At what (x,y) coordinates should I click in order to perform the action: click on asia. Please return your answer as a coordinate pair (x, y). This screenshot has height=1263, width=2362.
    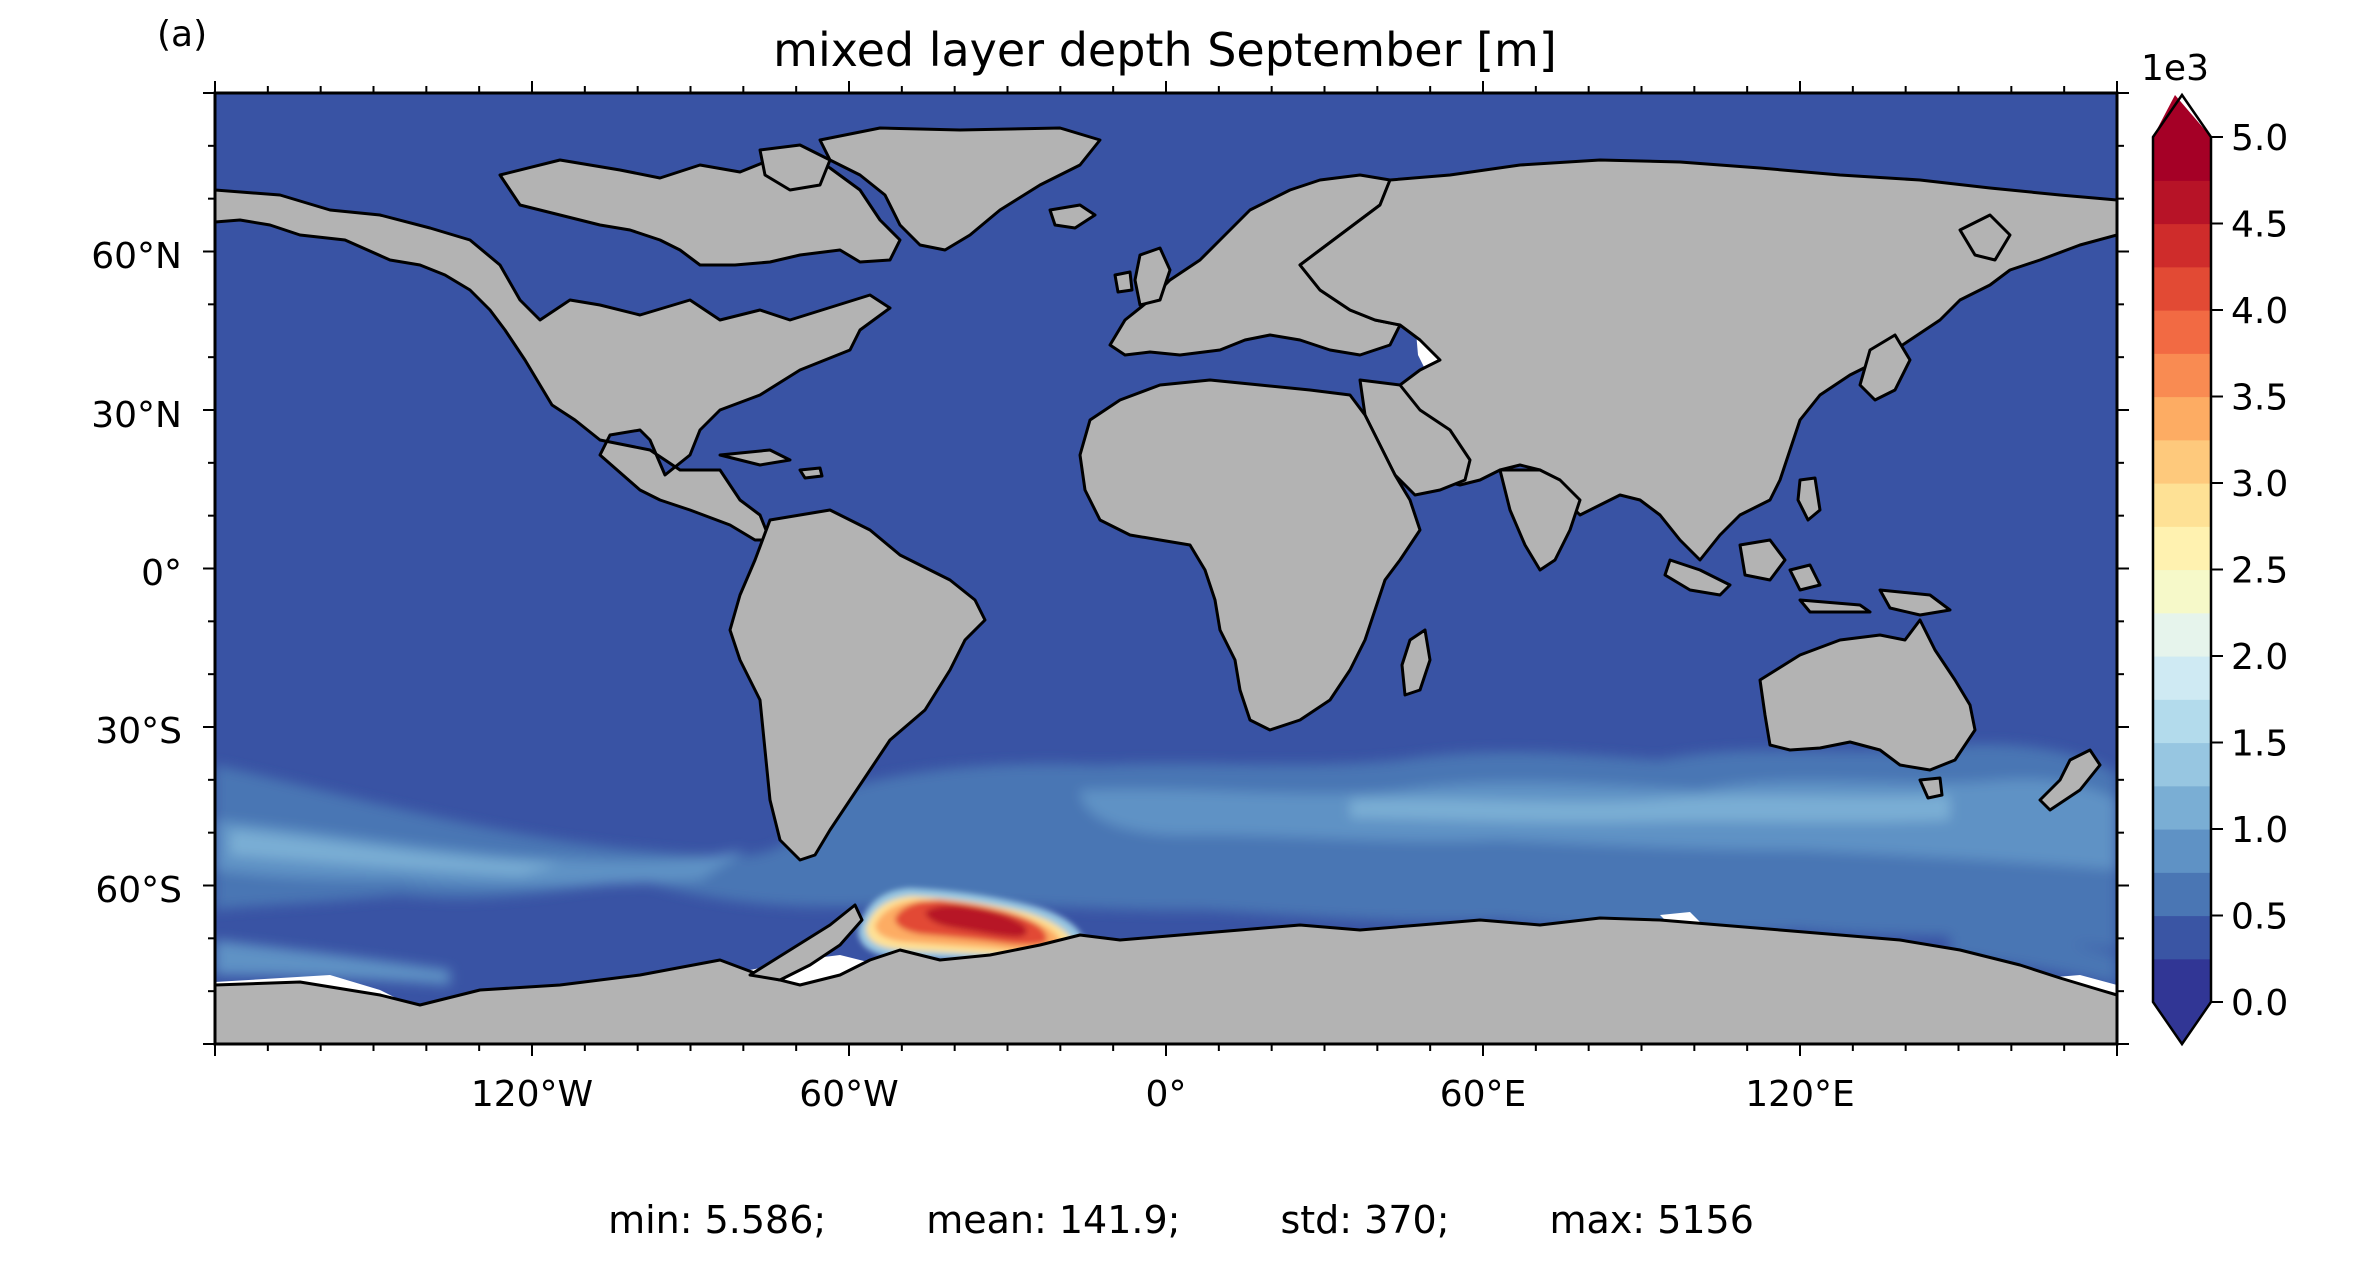
    Looking at the image, I should click on (1707, 360).